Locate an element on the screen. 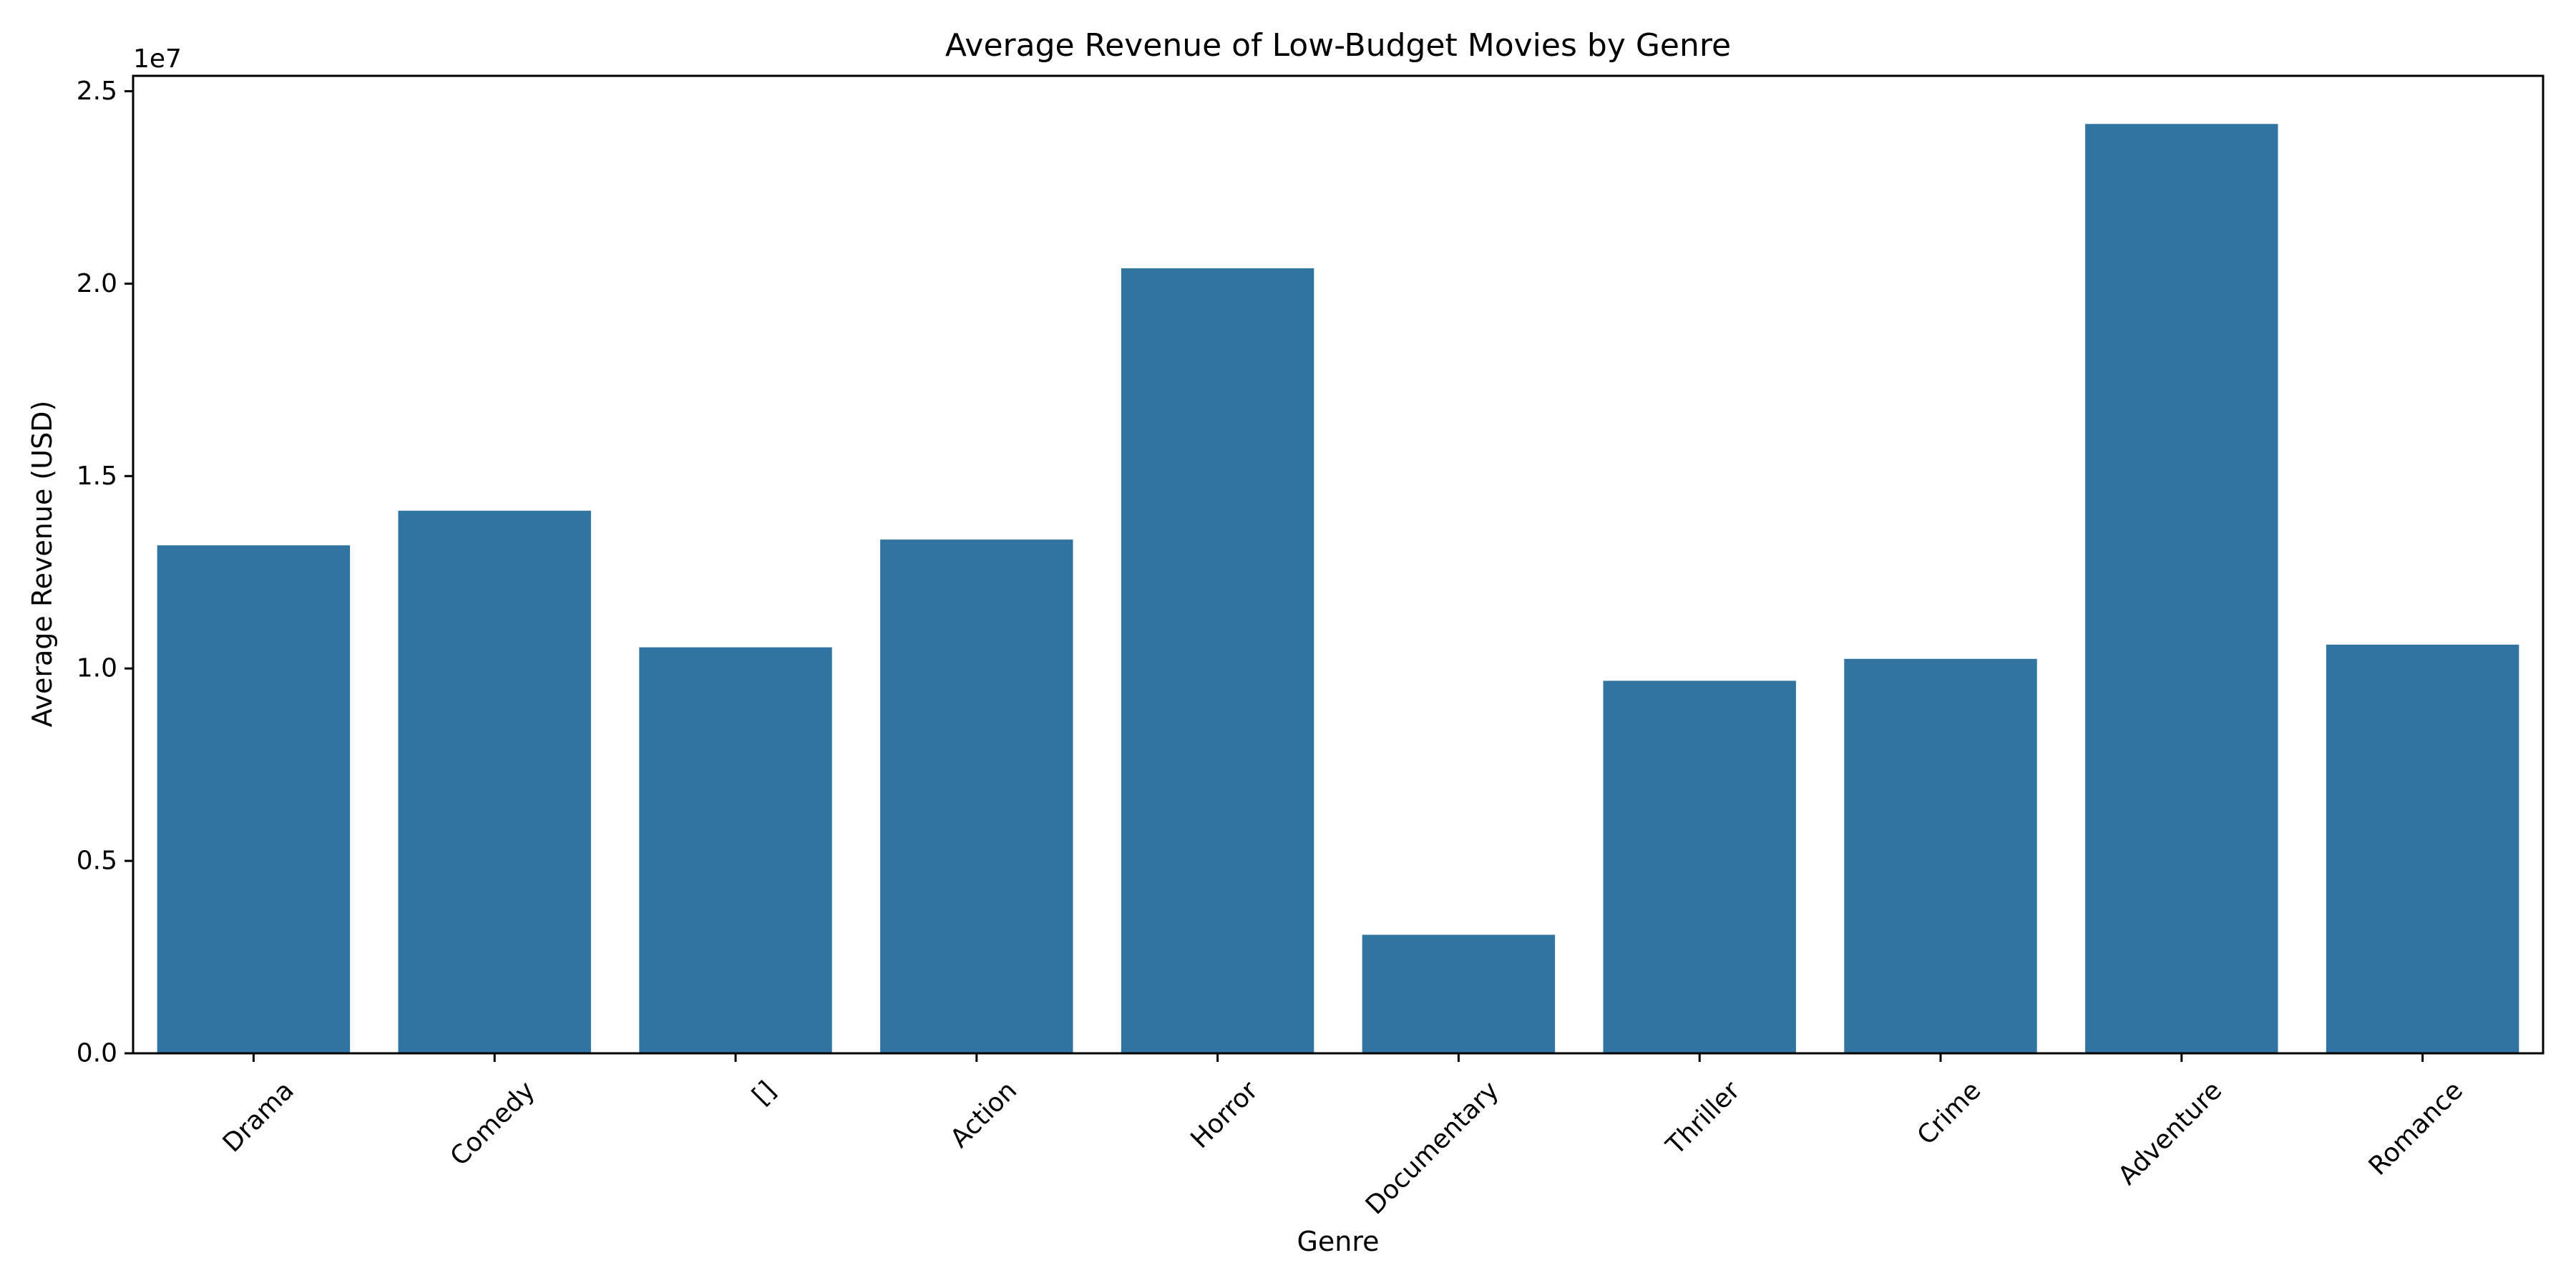 The height and width of the screenshot is (1288, 2576). x-axis-label: Genre is located at coordinates (1338, 1241).